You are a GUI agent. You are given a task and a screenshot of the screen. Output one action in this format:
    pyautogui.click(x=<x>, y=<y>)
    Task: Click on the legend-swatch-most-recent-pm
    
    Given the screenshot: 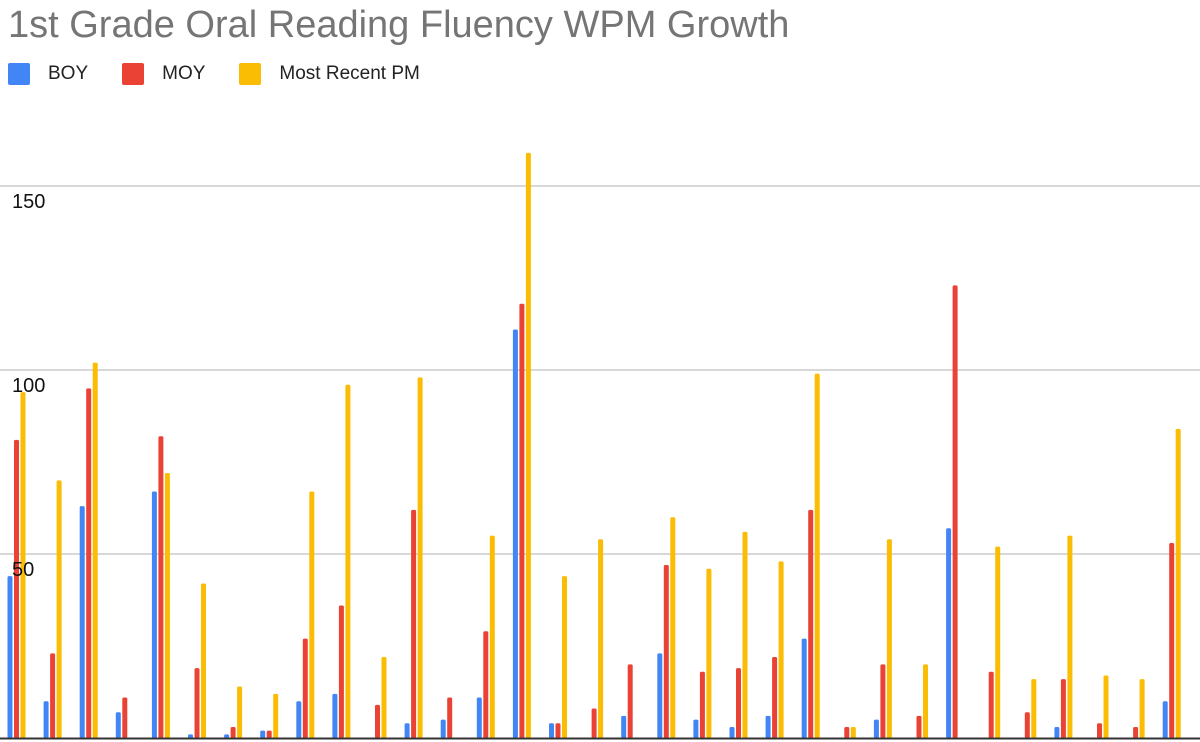 What is the action you would take?
    pyautogui.click(x=250, y=74)
    